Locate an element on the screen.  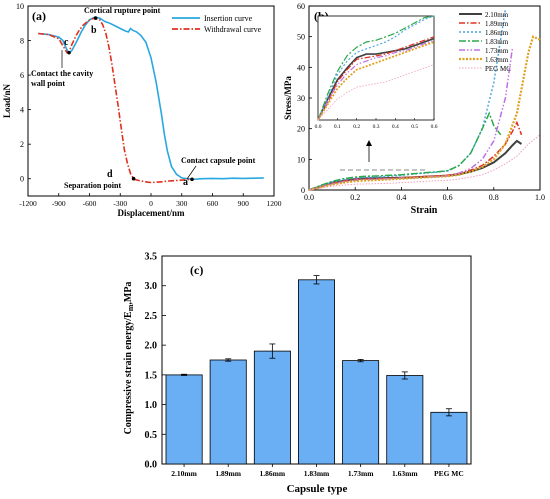
inset-xtick-label: 0.2 is located at coordinates (356, 127).